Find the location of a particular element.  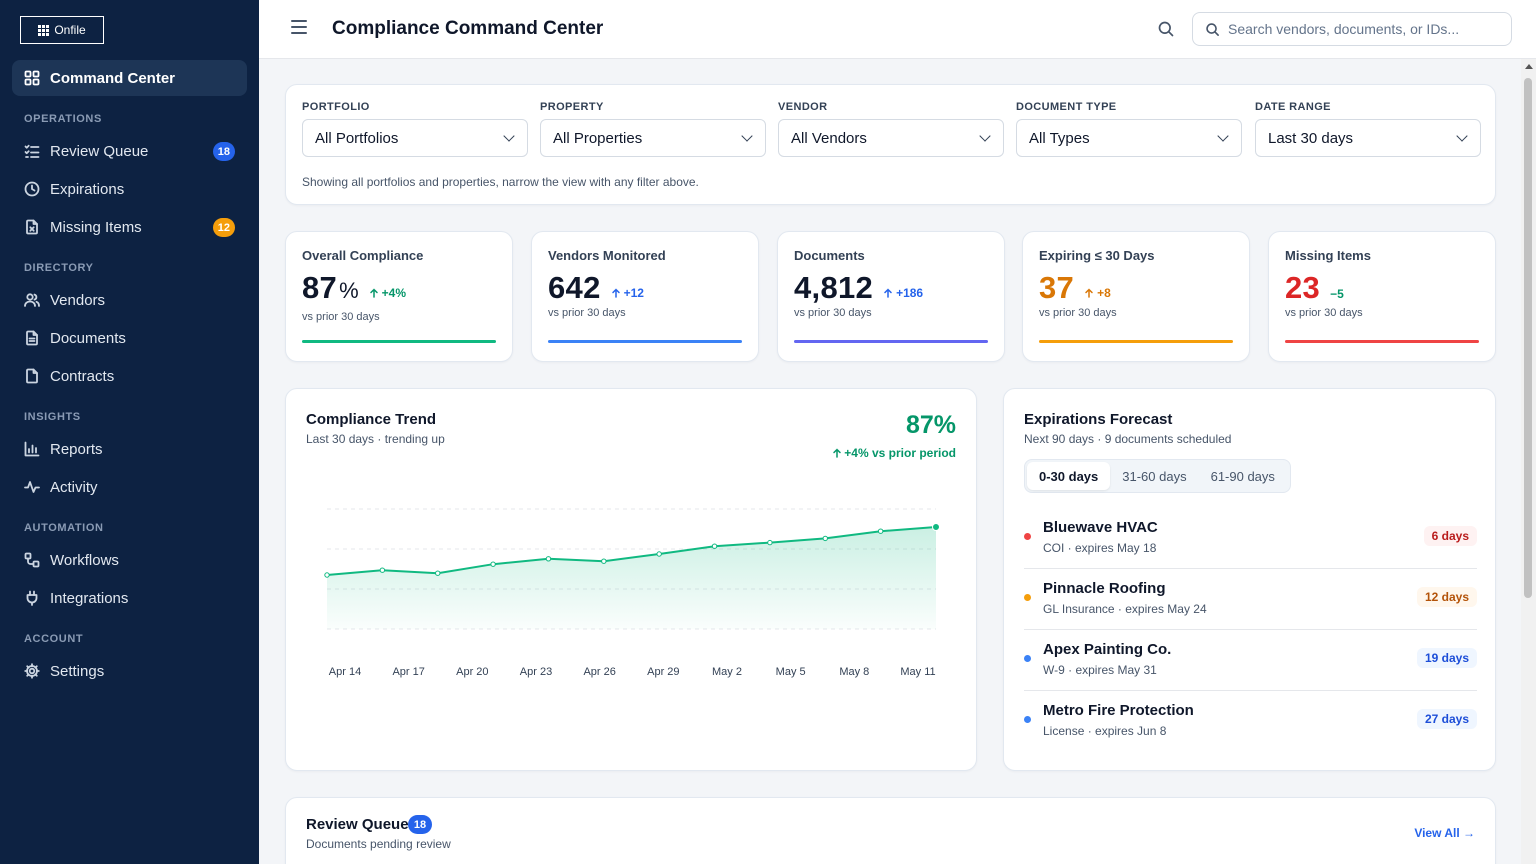

sidebar-item-contracts: Contracts is located at coordinates (129, 376).